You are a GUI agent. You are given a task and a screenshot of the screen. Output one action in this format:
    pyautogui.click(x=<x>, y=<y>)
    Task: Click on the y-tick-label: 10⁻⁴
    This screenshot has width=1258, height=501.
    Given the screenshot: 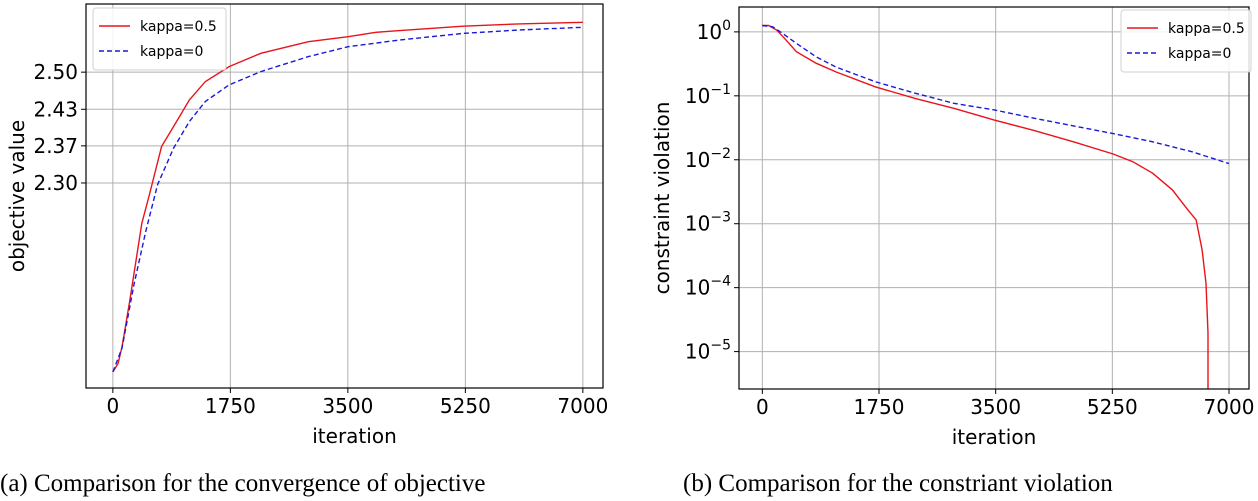 What is the action you would take?
    pyautogui.click(x=708, y=287)
    